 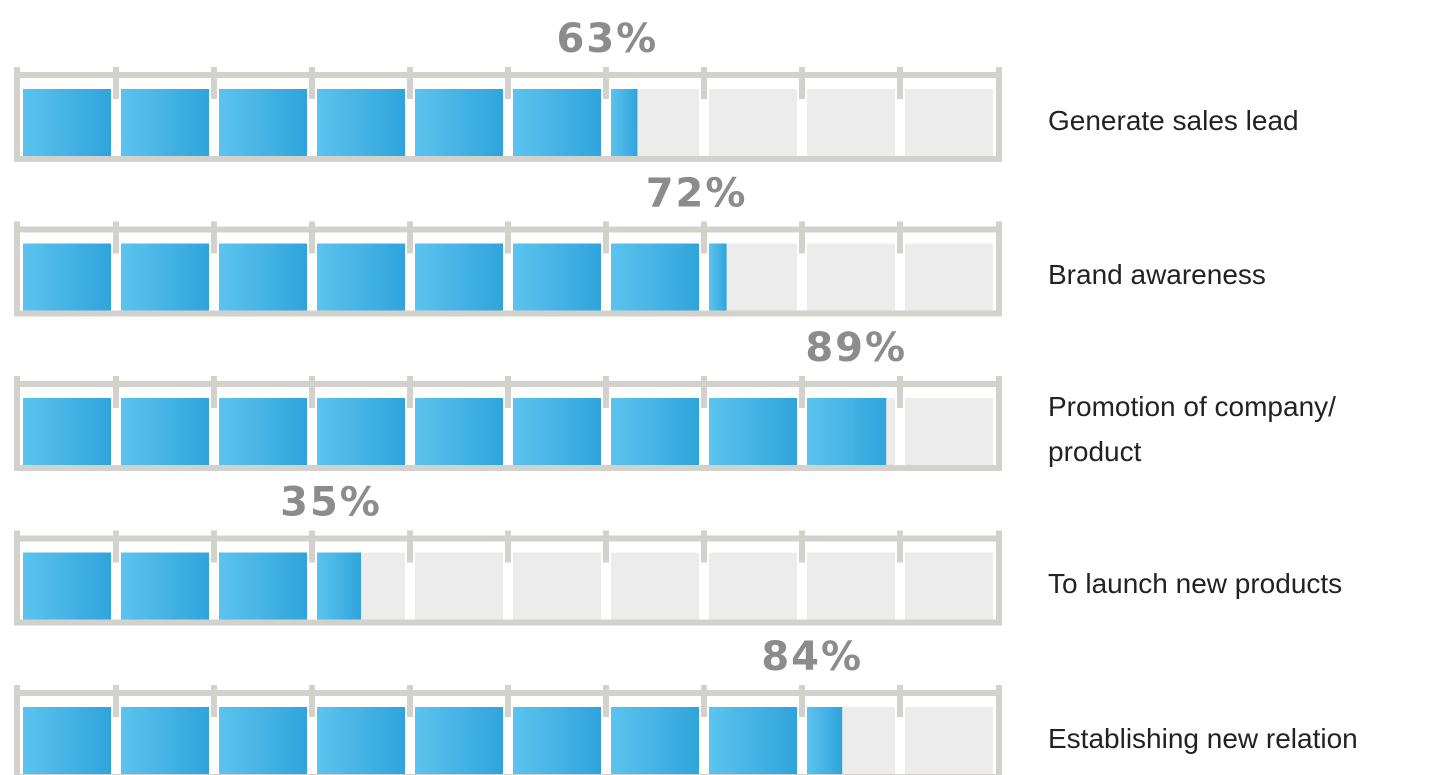 What do you see at coordinates (812, 657) in the screenshot?
I see `value-label: 84%` at bounding box center [812, 657].